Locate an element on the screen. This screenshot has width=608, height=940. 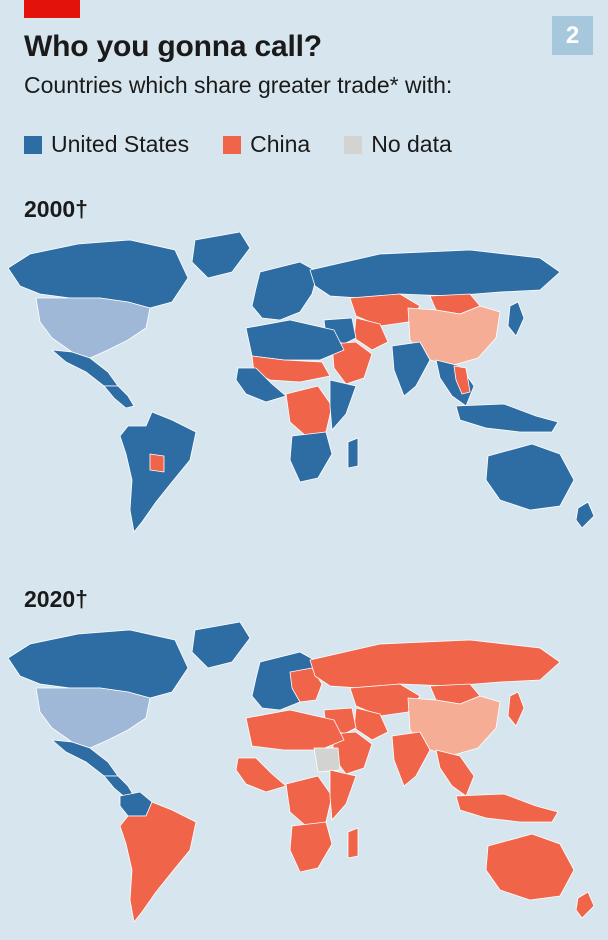
legend: United States China No data is located at coordinates (255, 144).